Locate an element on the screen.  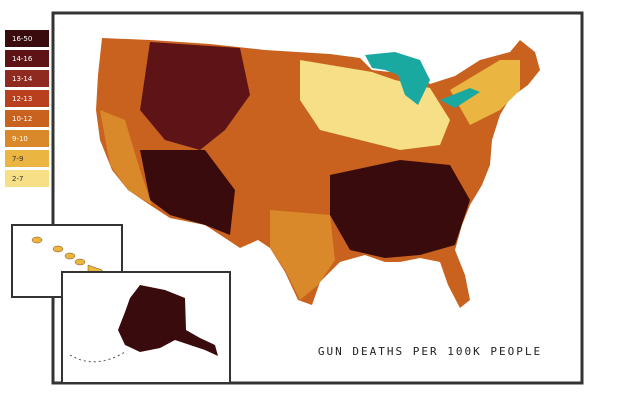
legend-label: 2-7 is located at coordinates (17, 179).